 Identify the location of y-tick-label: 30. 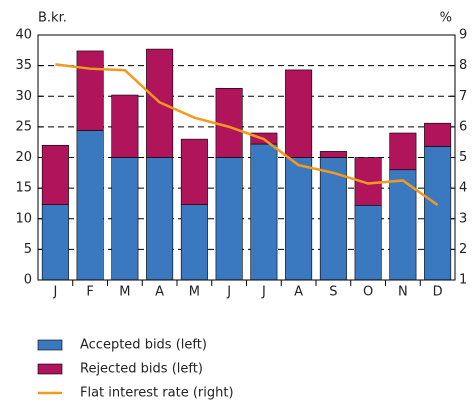
(23, 96).